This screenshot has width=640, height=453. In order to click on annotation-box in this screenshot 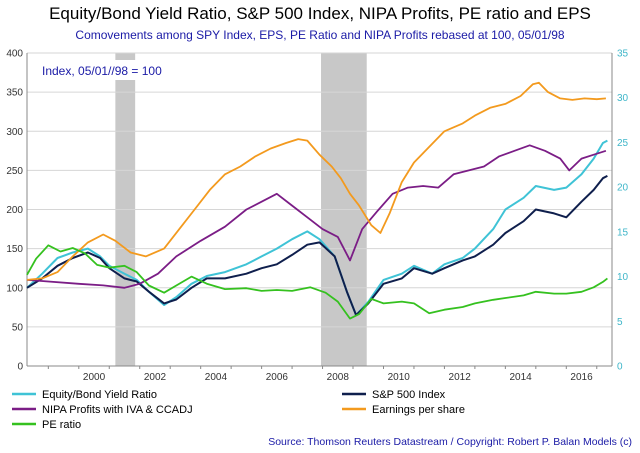, I will do `click(111, 70)`.